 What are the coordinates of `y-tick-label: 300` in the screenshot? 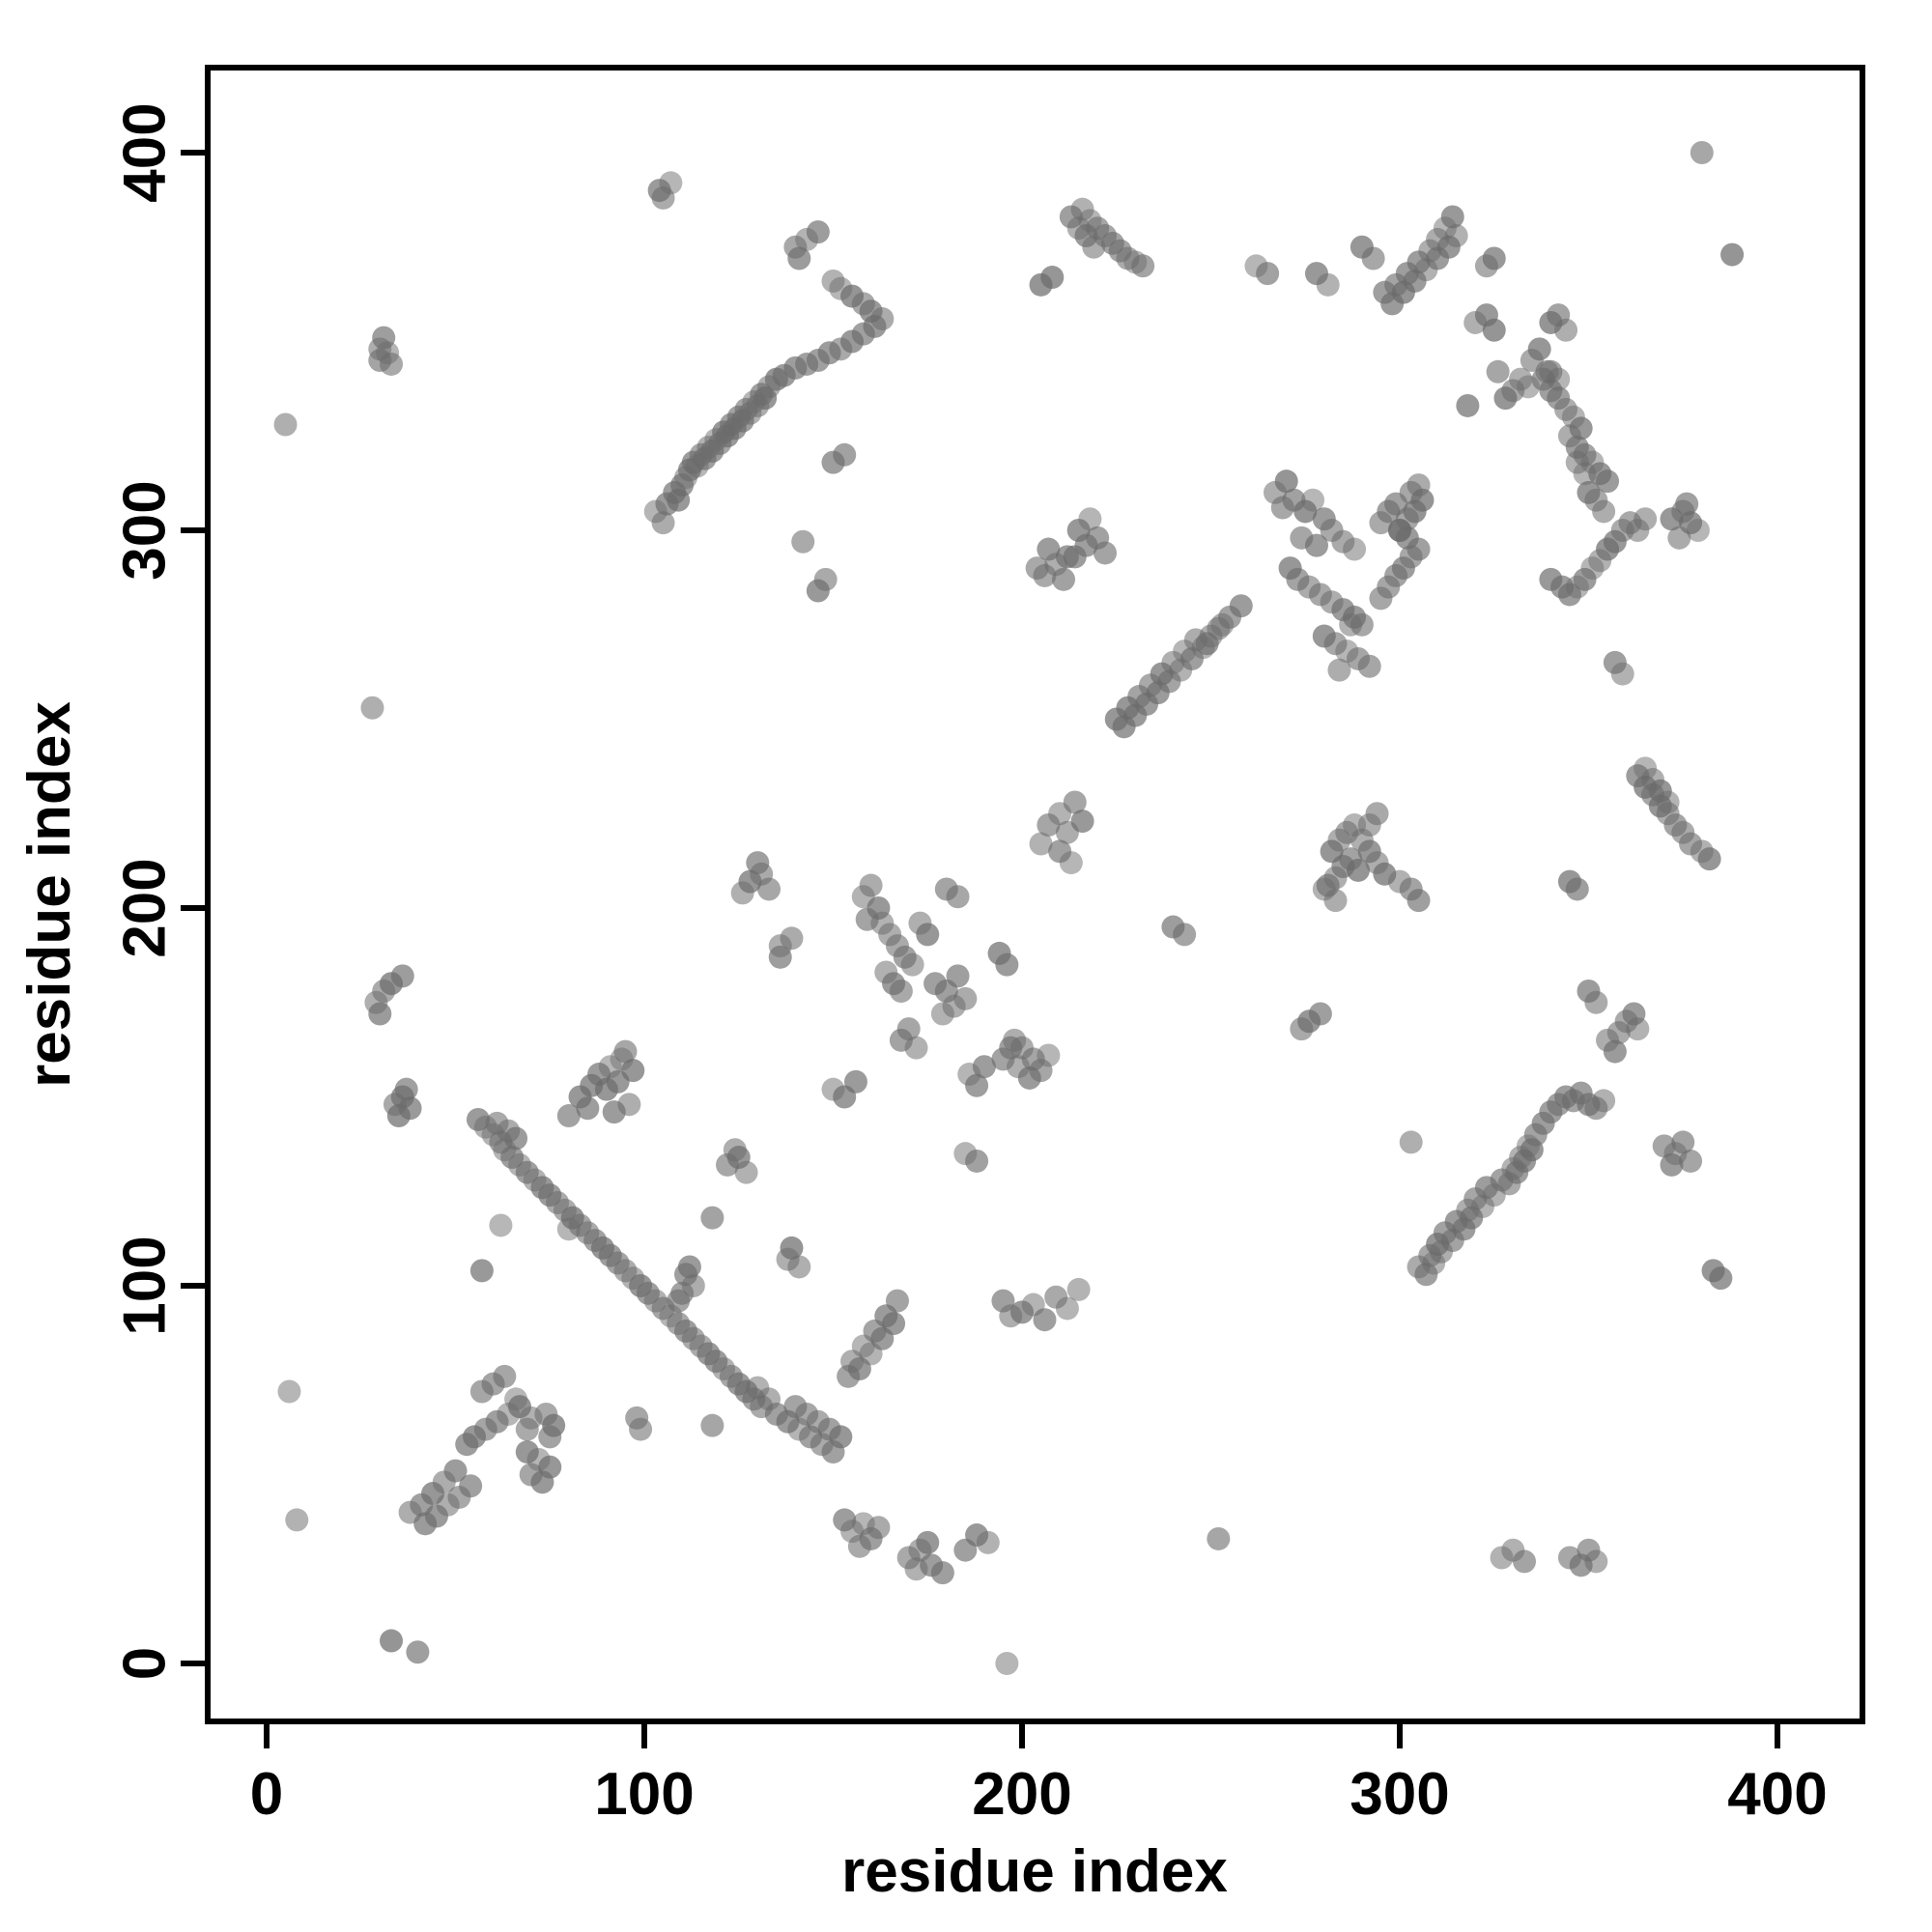 It's located at (145, 530).